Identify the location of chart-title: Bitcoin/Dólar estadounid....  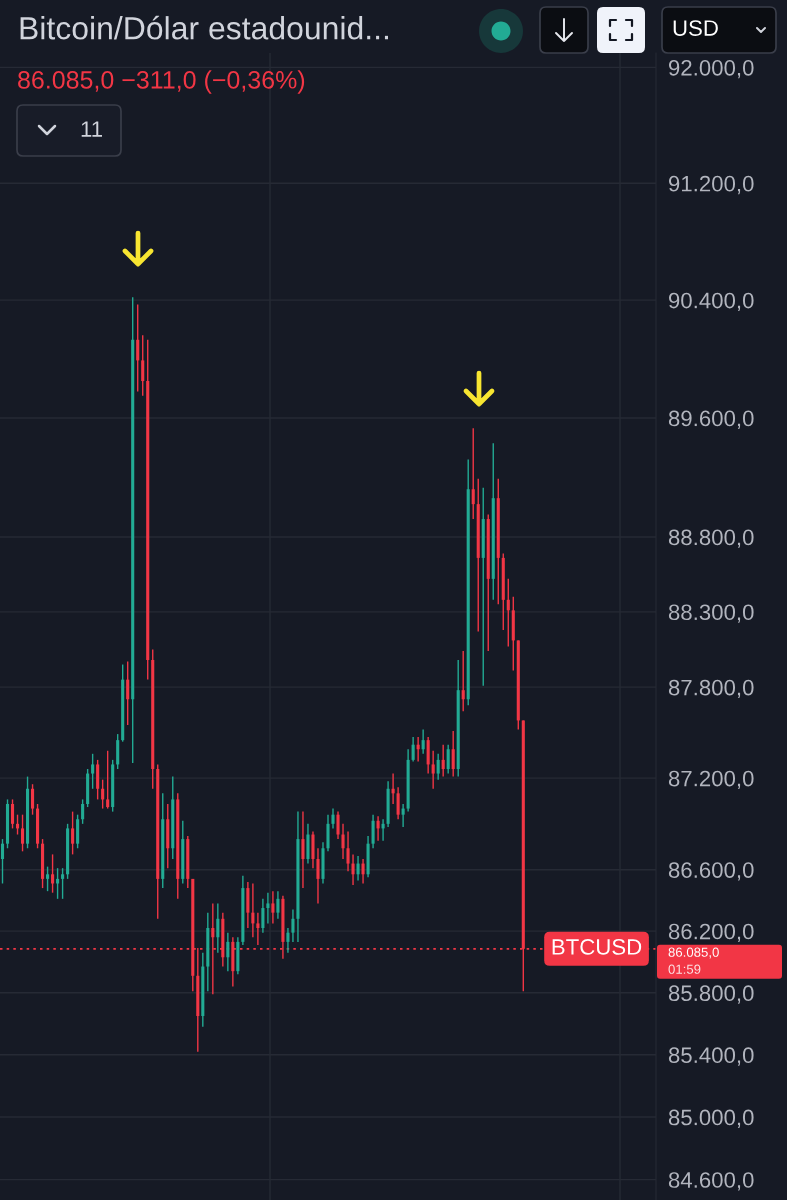
(204, 27).